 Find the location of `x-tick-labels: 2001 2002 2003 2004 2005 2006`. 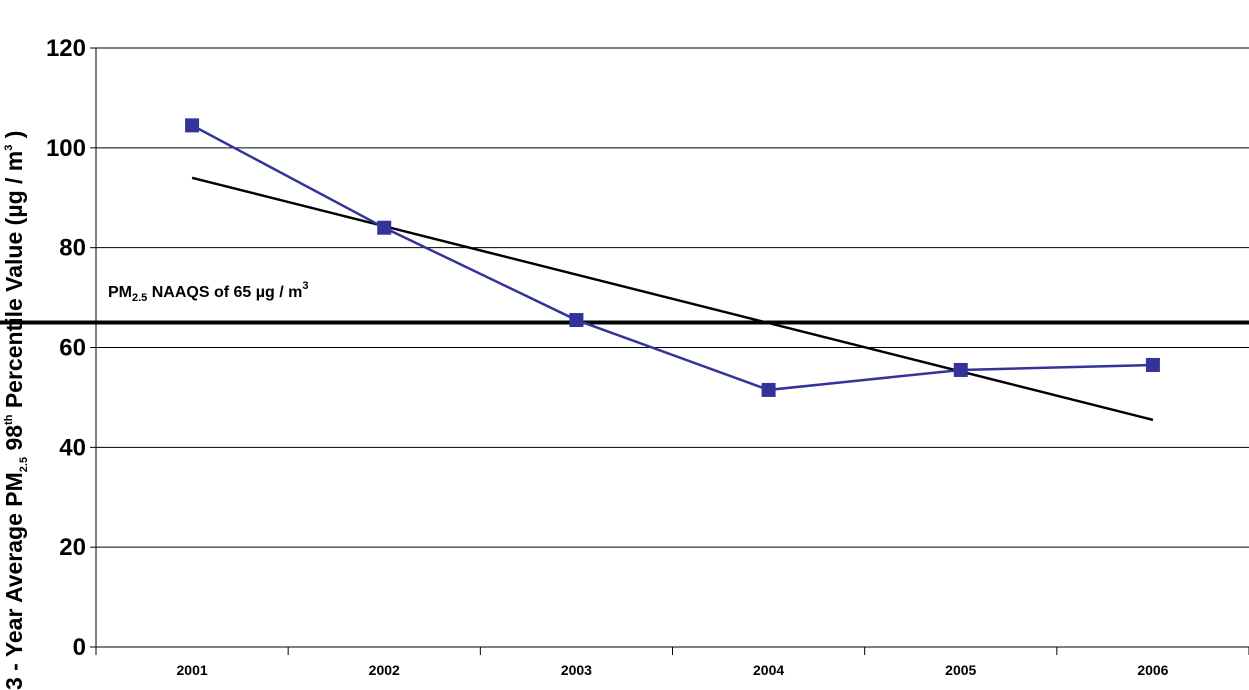

x-tick-labels: 2001 2002 2003 2004 2005 2006 is located at coordinates (673, 670).